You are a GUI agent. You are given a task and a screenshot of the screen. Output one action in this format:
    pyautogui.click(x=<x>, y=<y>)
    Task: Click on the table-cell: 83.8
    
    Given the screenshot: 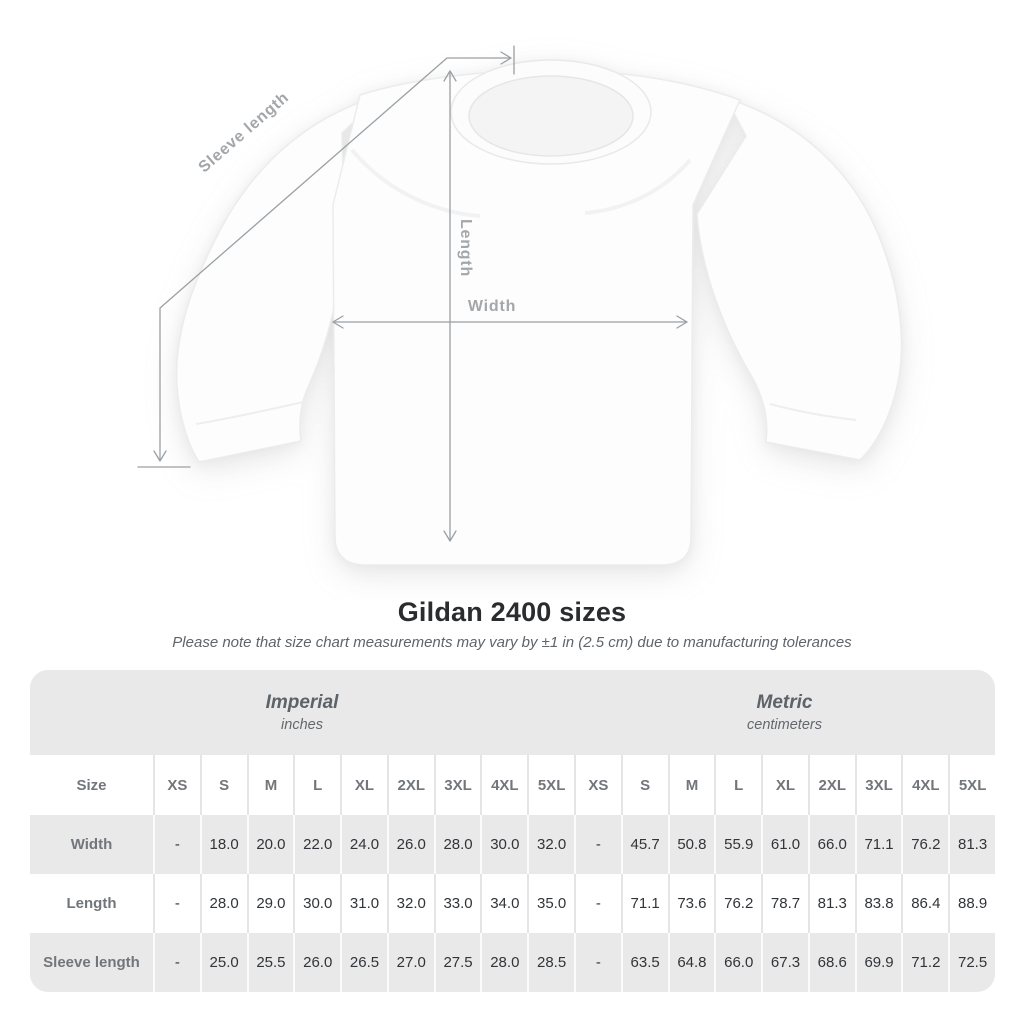 What is the action you would take?
    pyautogui.click(x=878, y=903)
    